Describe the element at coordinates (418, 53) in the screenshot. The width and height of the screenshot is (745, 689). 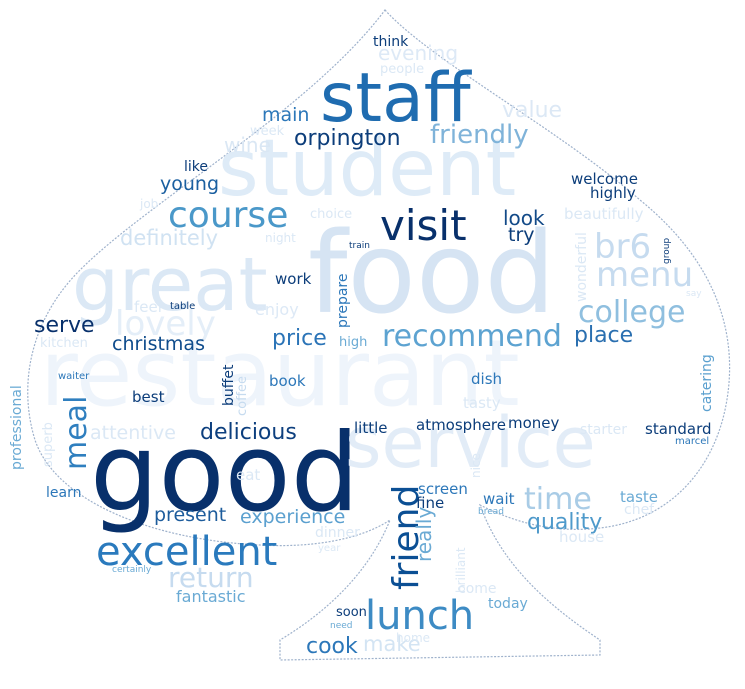
I see `word-evening: evening` at that location.